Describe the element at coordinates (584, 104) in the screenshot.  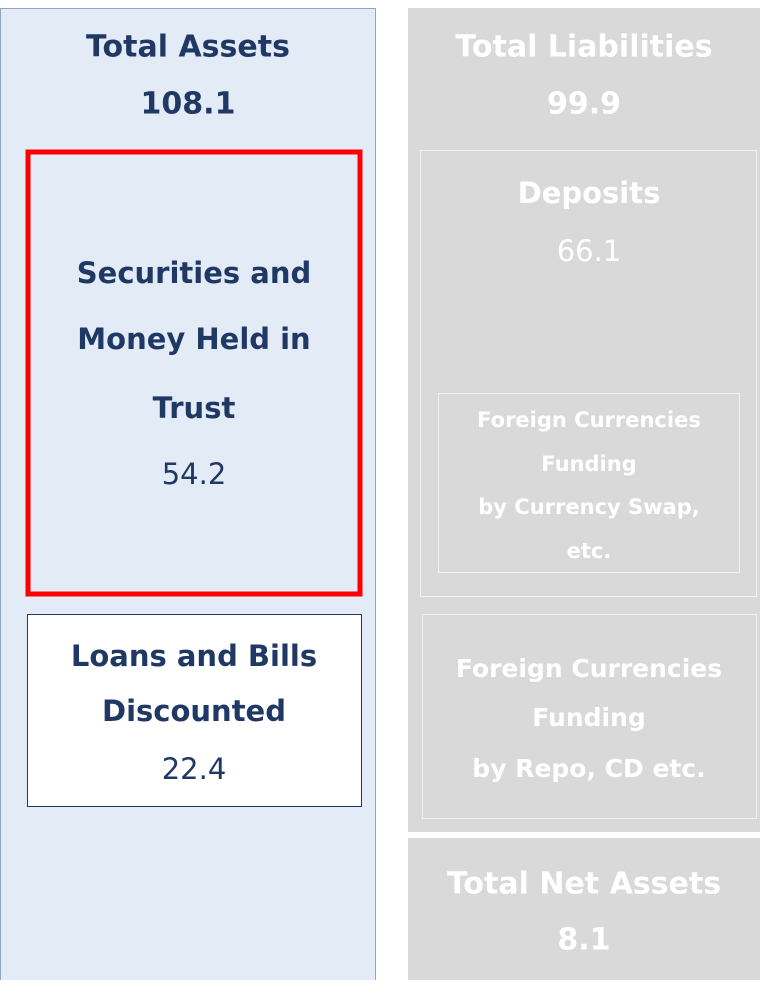
I see `liabilities-value: 99.9` at that location.